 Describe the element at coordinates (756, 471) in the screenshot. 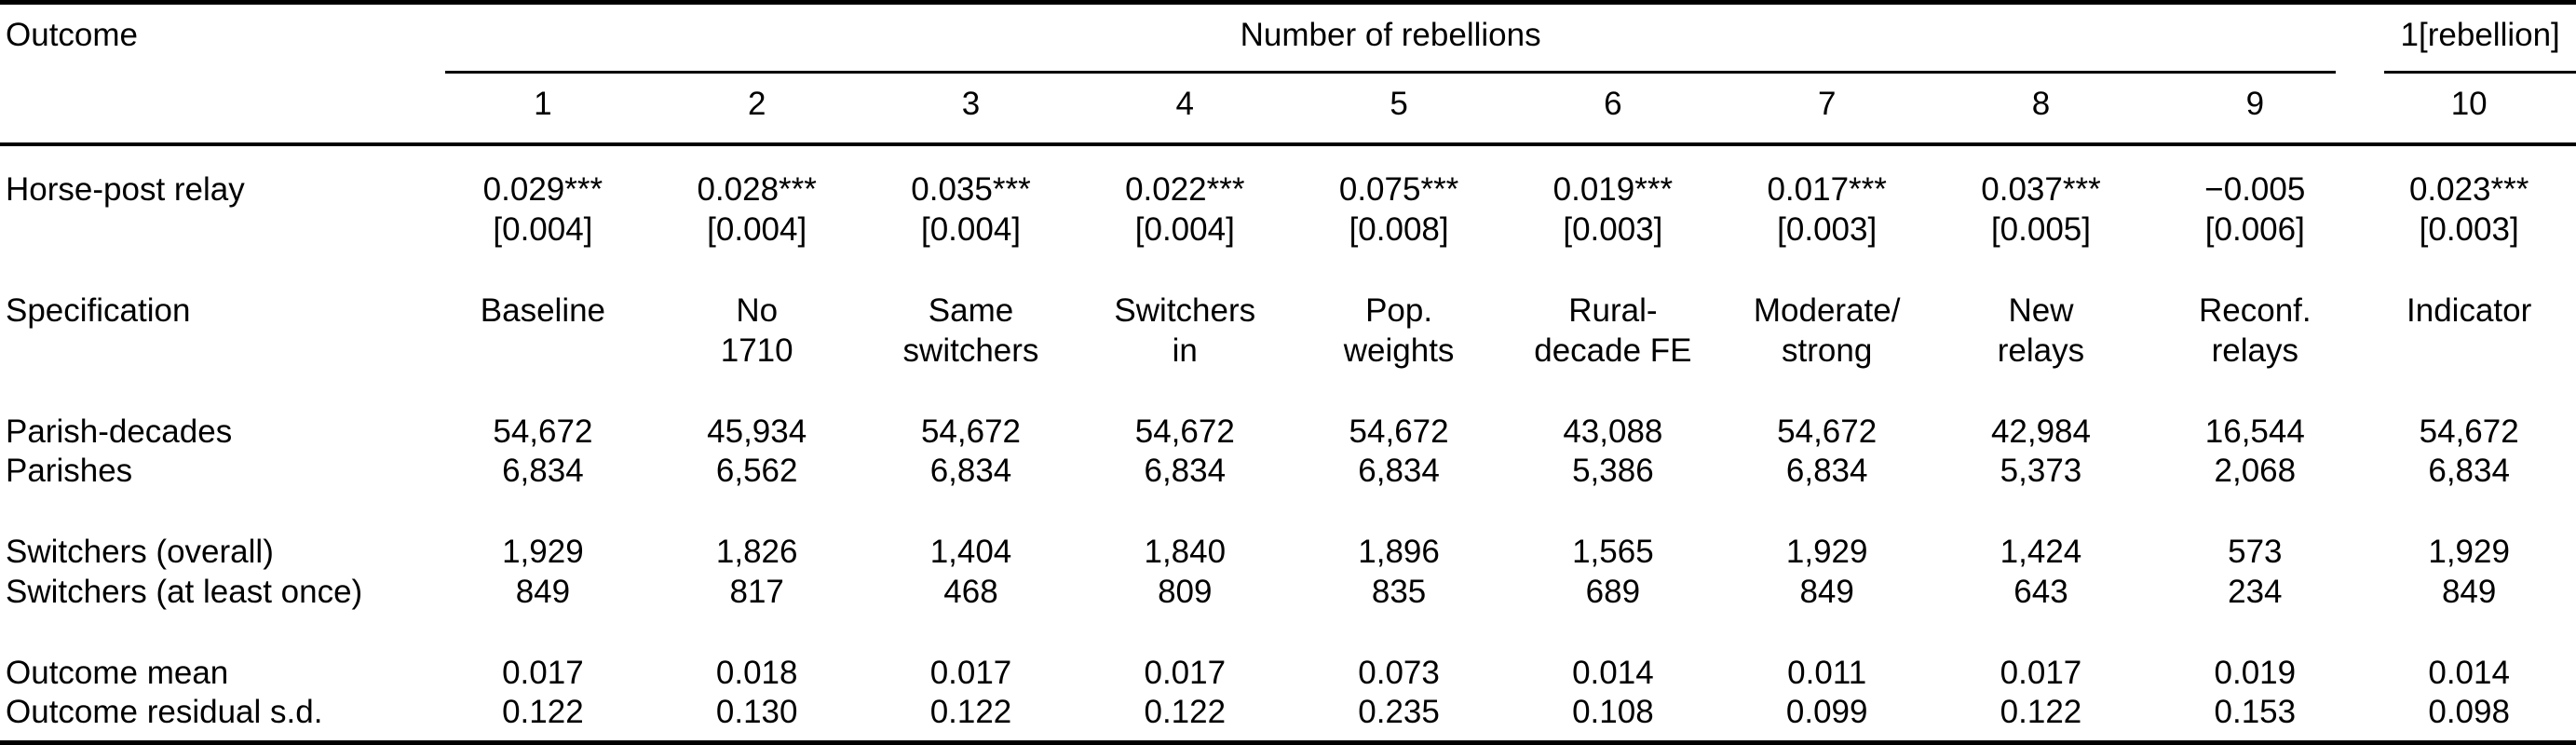

I see `parishes-cell: 6,562` at that location.